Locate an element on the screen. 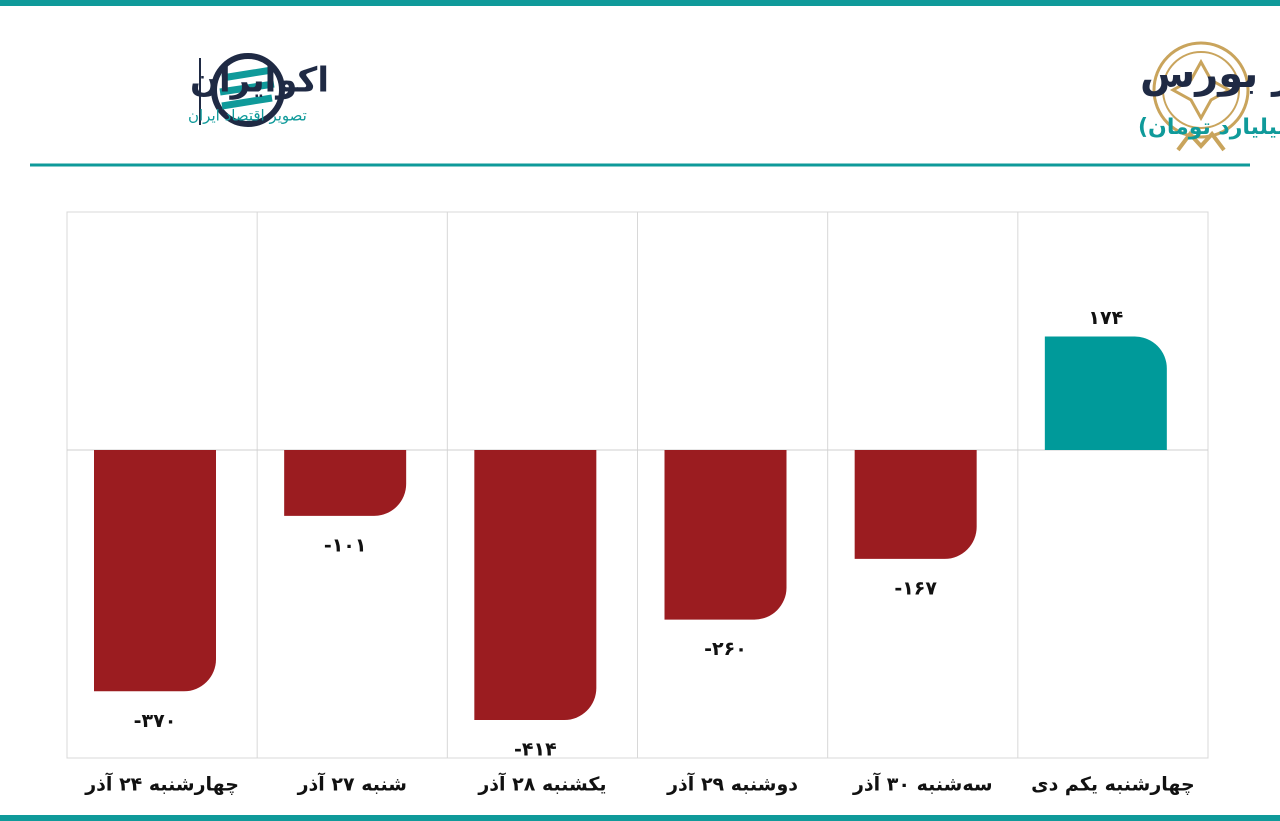 Image resolution: width=1280 pixels, height=821 pixels. x-tick-label: دوشنبه ۲۹ آذر is located at coordinates (732, 784).